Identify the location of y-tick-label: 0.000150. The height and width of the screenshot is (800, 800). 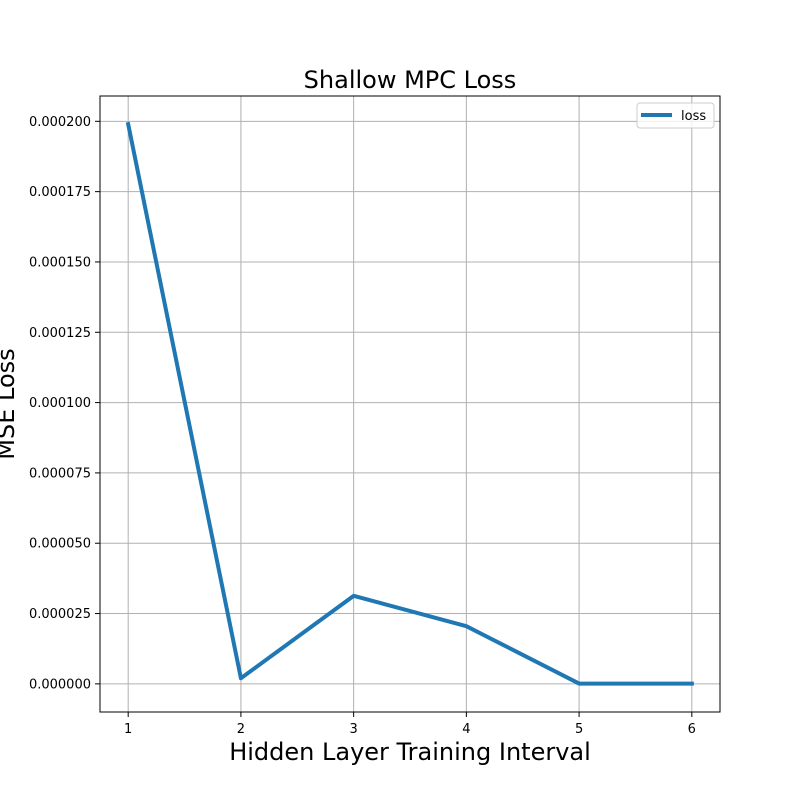
(60, 262).